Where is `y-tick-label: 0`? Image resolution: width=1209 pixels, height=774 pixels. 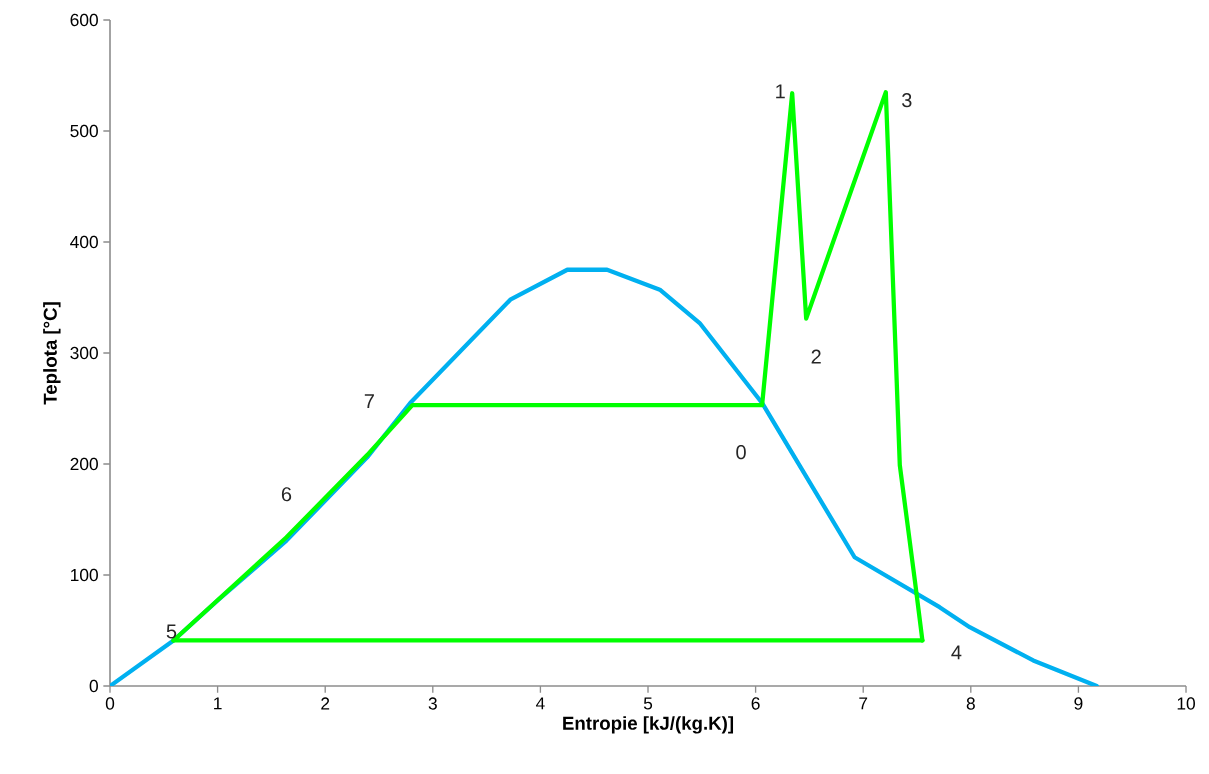 y-tick-label: 0 is located at coordinates (93, 686).